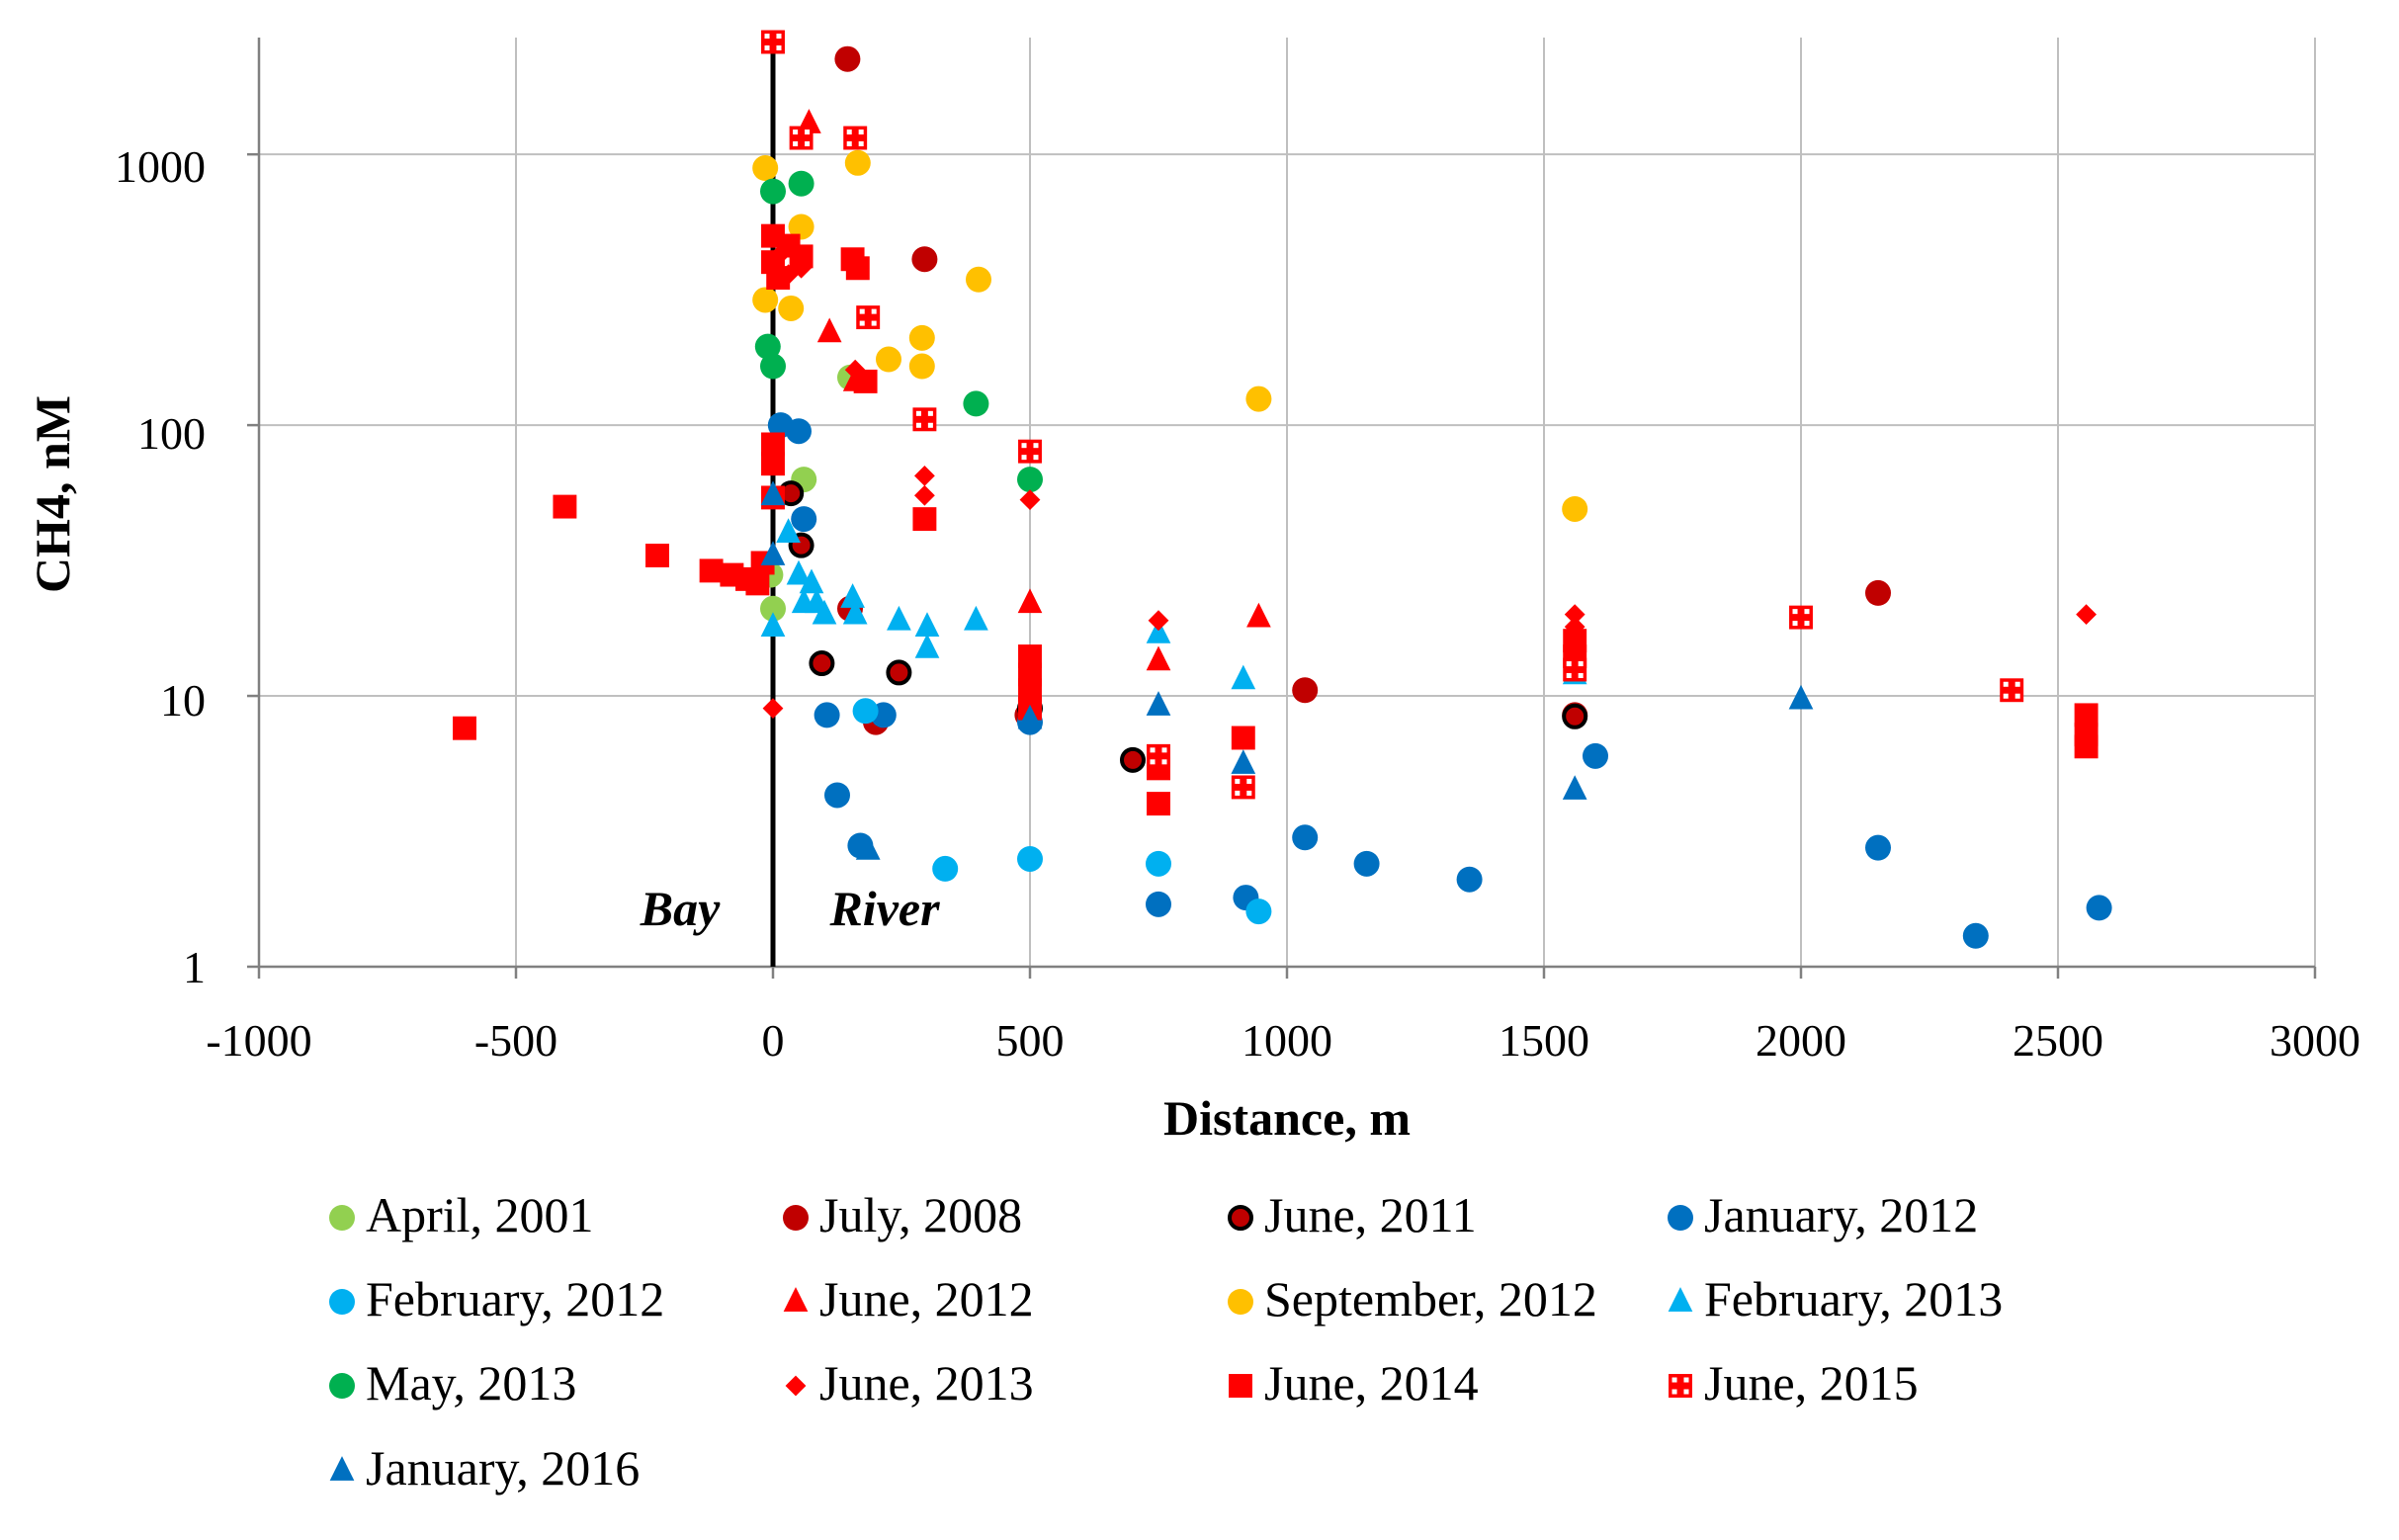 The height and width of the screenshot is (1540, 2399). Describe the element at coordinates (1370, 1214) in the screenshot. I see `legend-label: June, 2011` at that location.